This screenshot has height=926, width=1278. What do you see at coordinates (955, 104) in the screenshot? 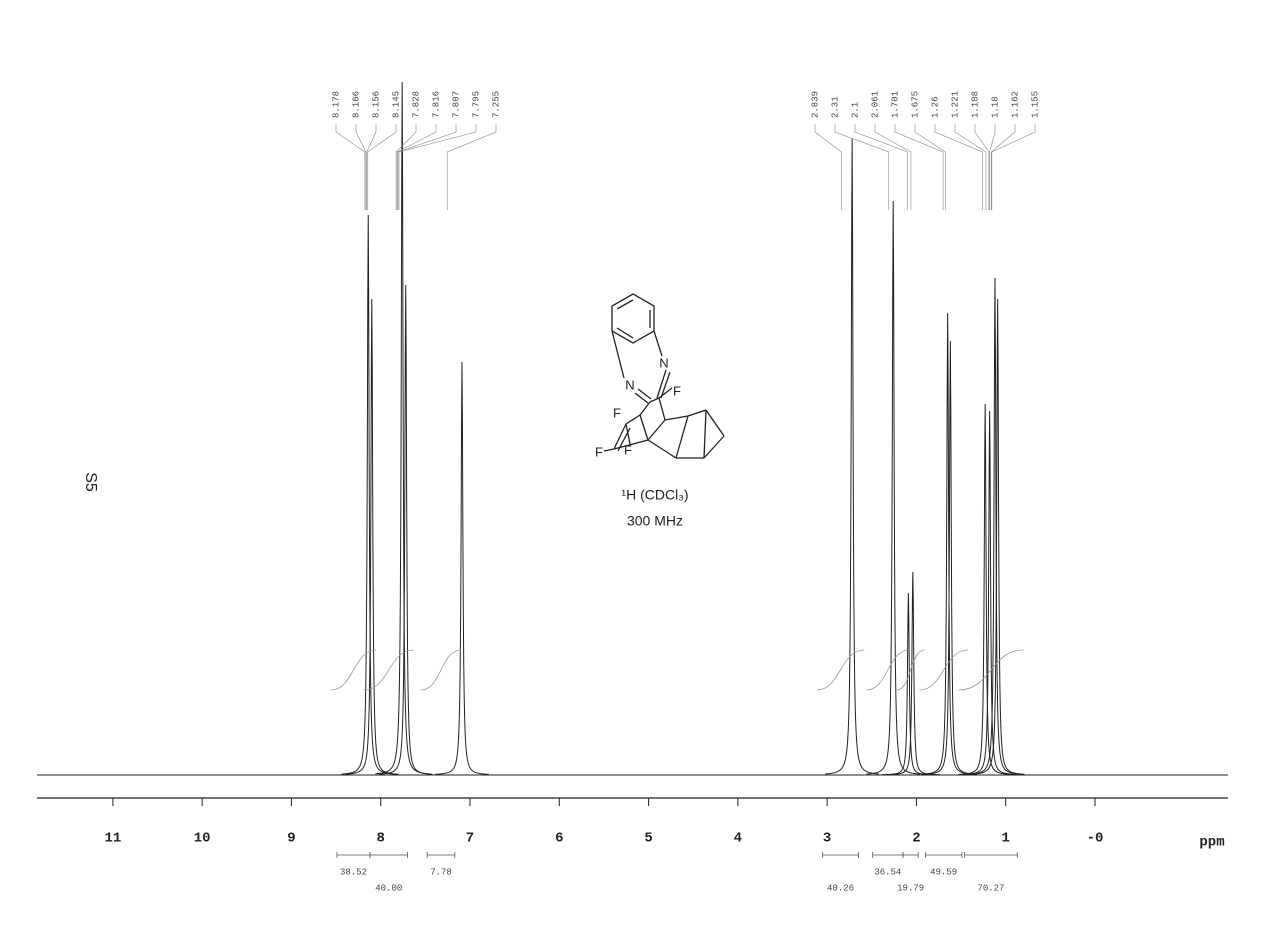
I see `shift-label: 1.221` at bounding box center [955, 104].